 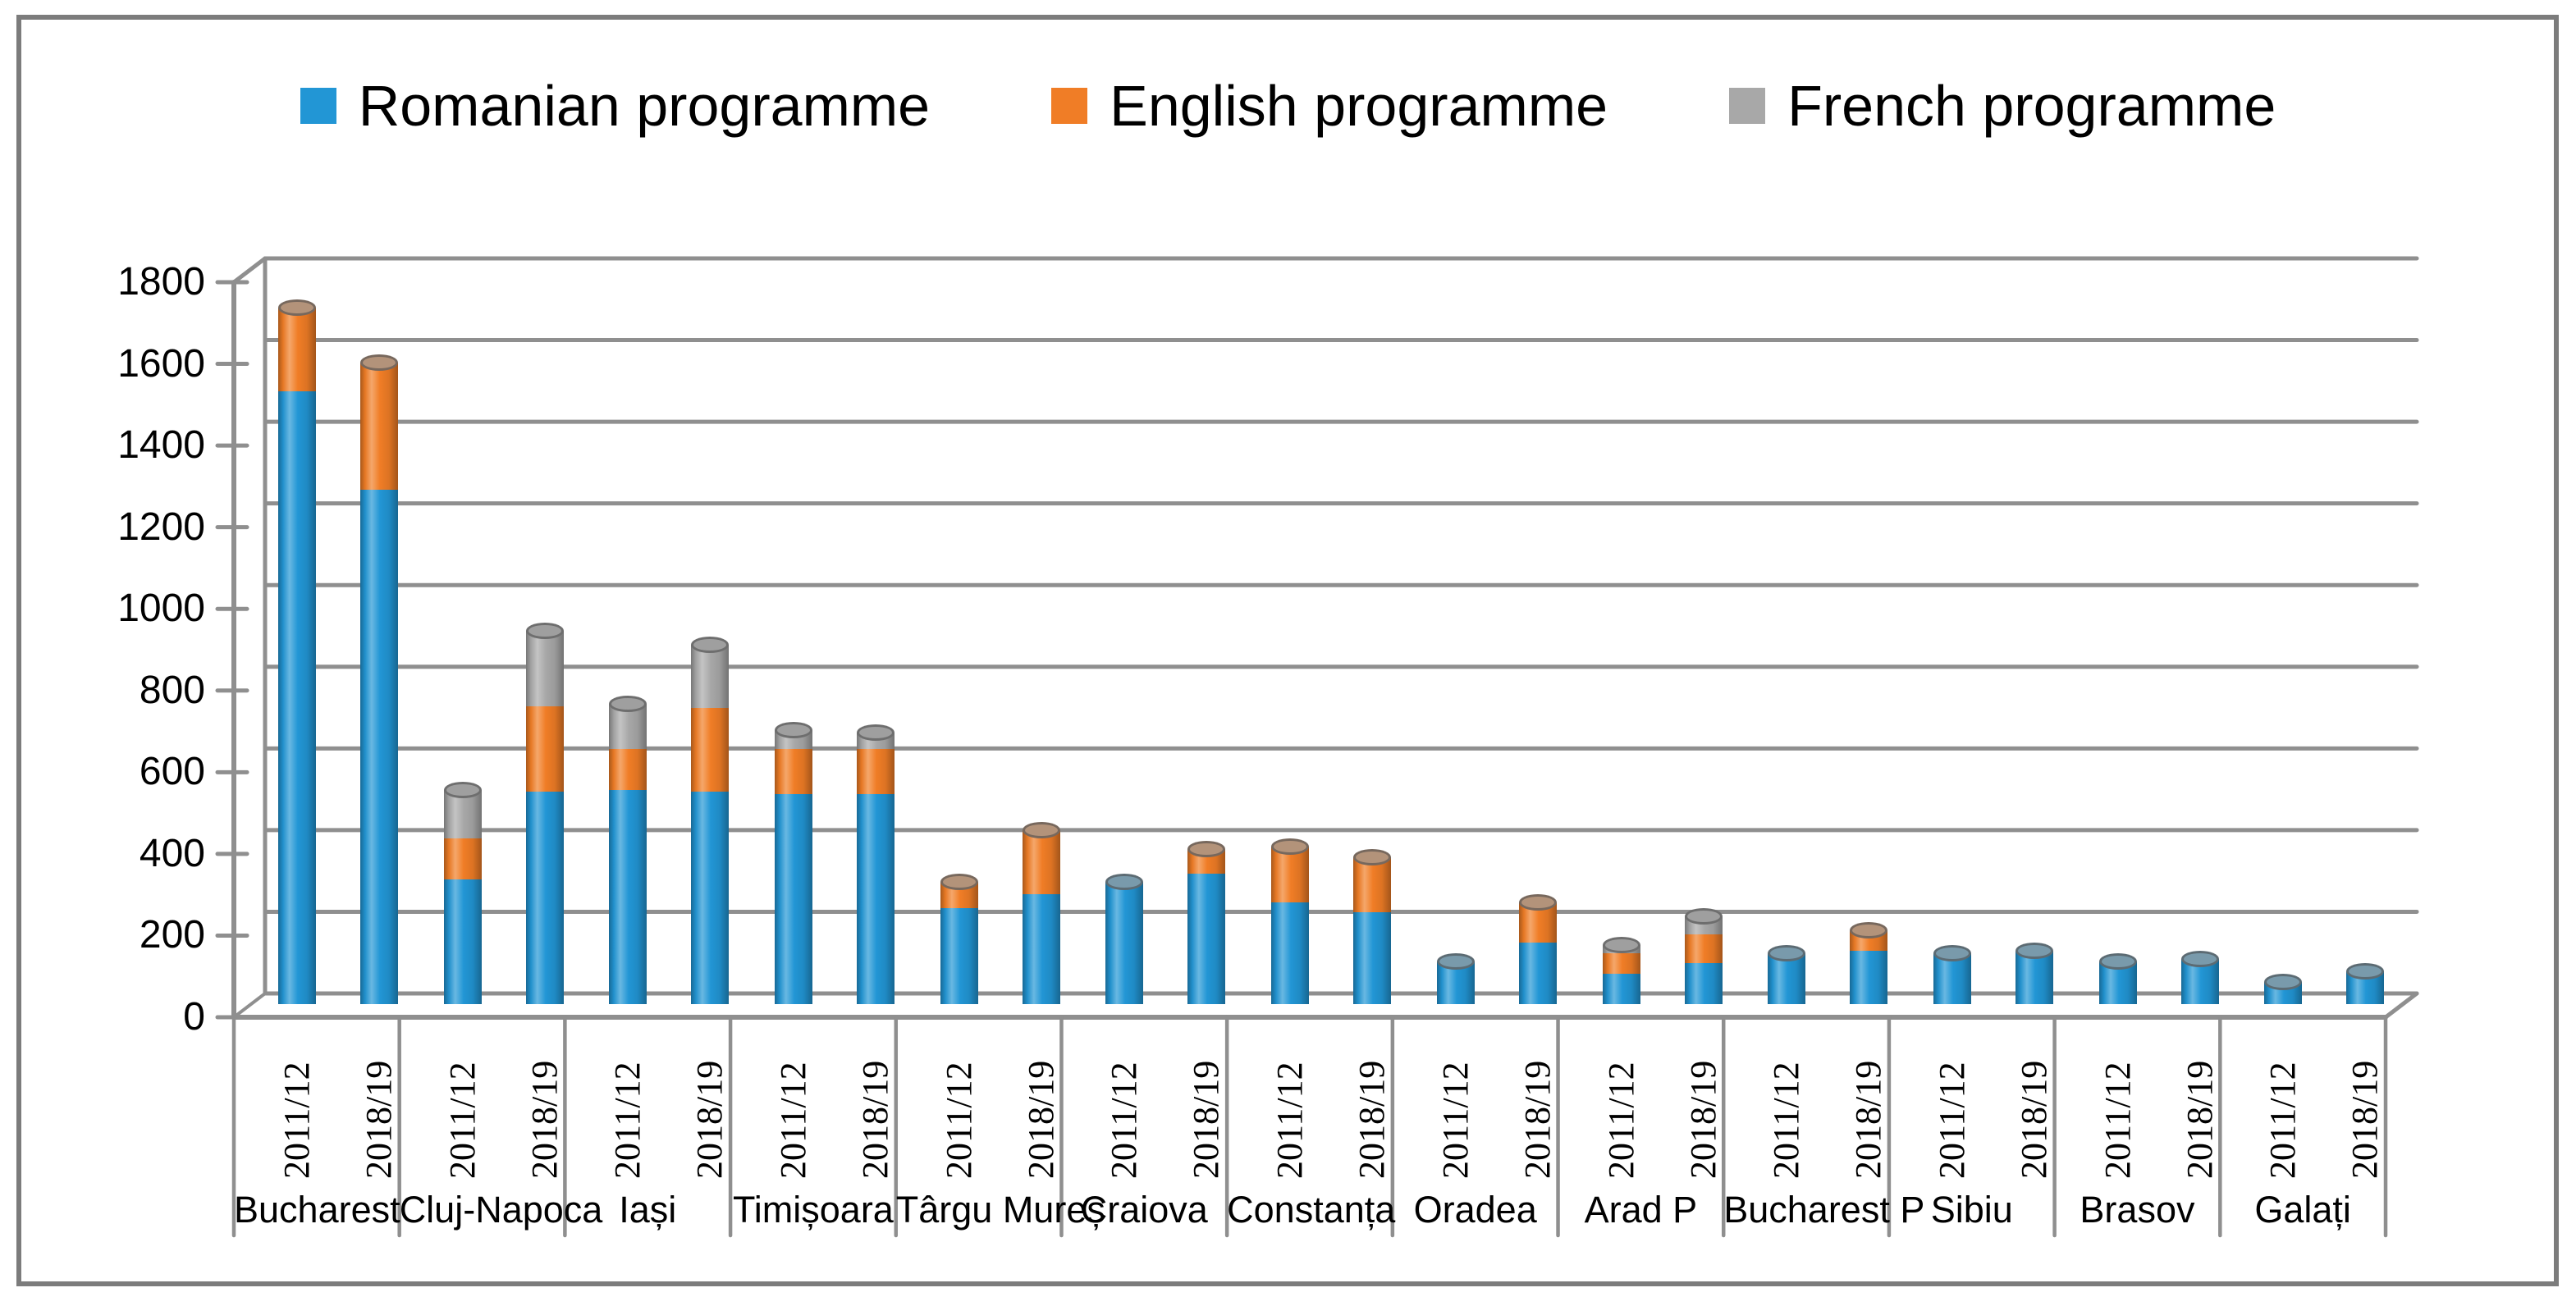 What do you see at coordinates (161, 282) in the screenshot?
I see `y-tick-label: 1800` at bounding box center [161, 282].